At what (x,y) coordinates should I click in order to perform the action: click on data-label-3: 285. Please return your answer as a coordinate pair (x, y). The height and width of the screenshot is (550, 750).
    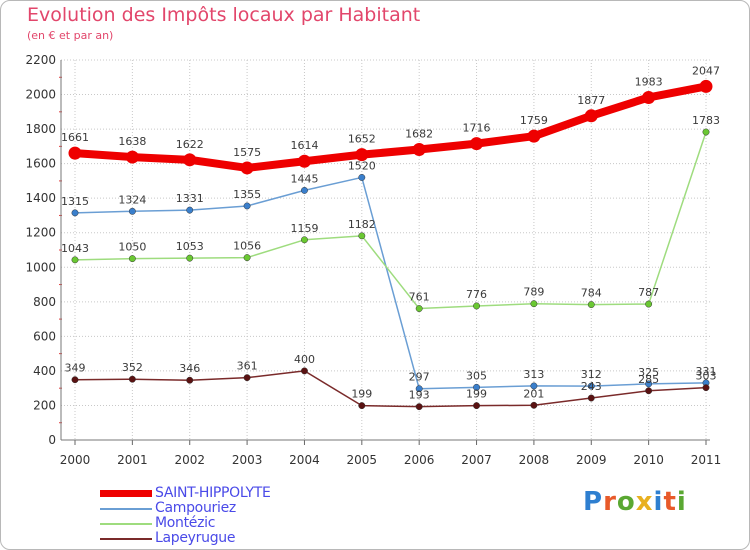
    Looking at the image, I should click on (648, 379).